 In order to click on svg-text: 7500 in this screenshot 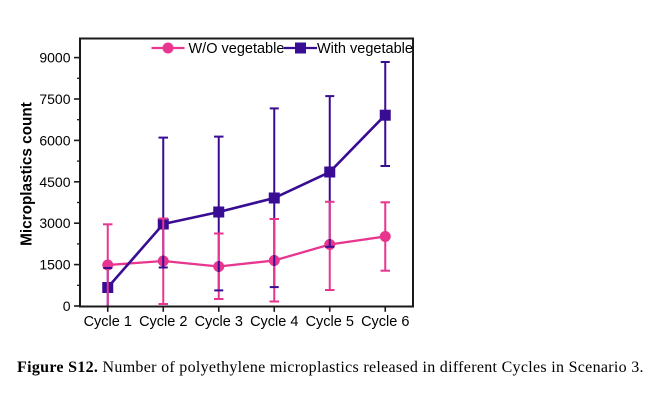, I will do `click(54, 99)`.